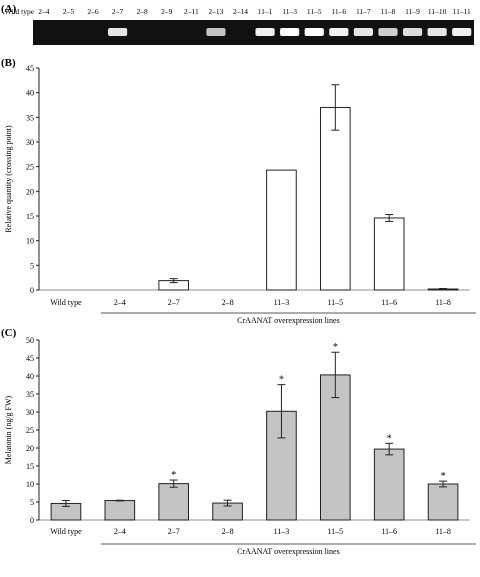 This screenshot has height=577, width=480. Describe the element at coordinates (44, 11) in the screenshot. I see `gel-lane-label: 2–4` at that location.